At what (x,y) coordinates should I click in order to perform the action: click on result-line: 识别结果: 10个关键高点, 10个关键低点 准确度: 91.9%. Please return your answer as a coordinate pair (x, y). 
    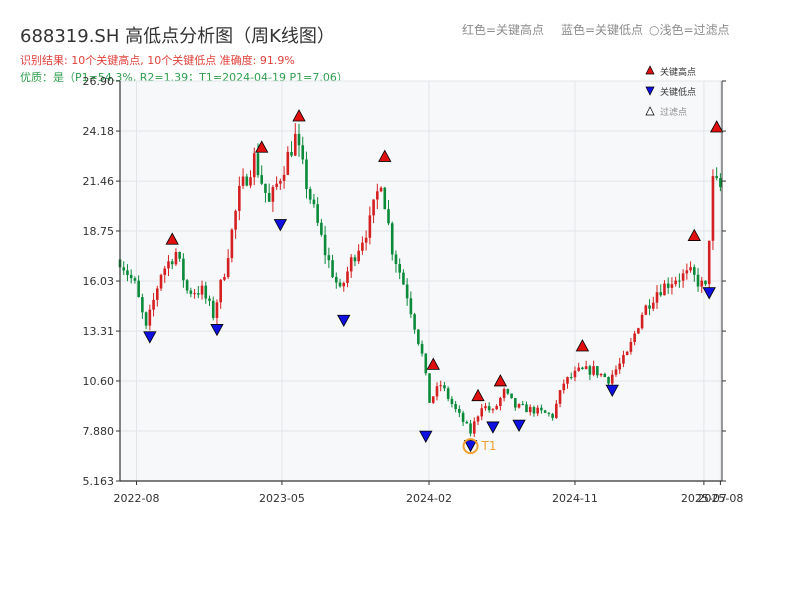
    Looking at the image, I should click on (157, 60).